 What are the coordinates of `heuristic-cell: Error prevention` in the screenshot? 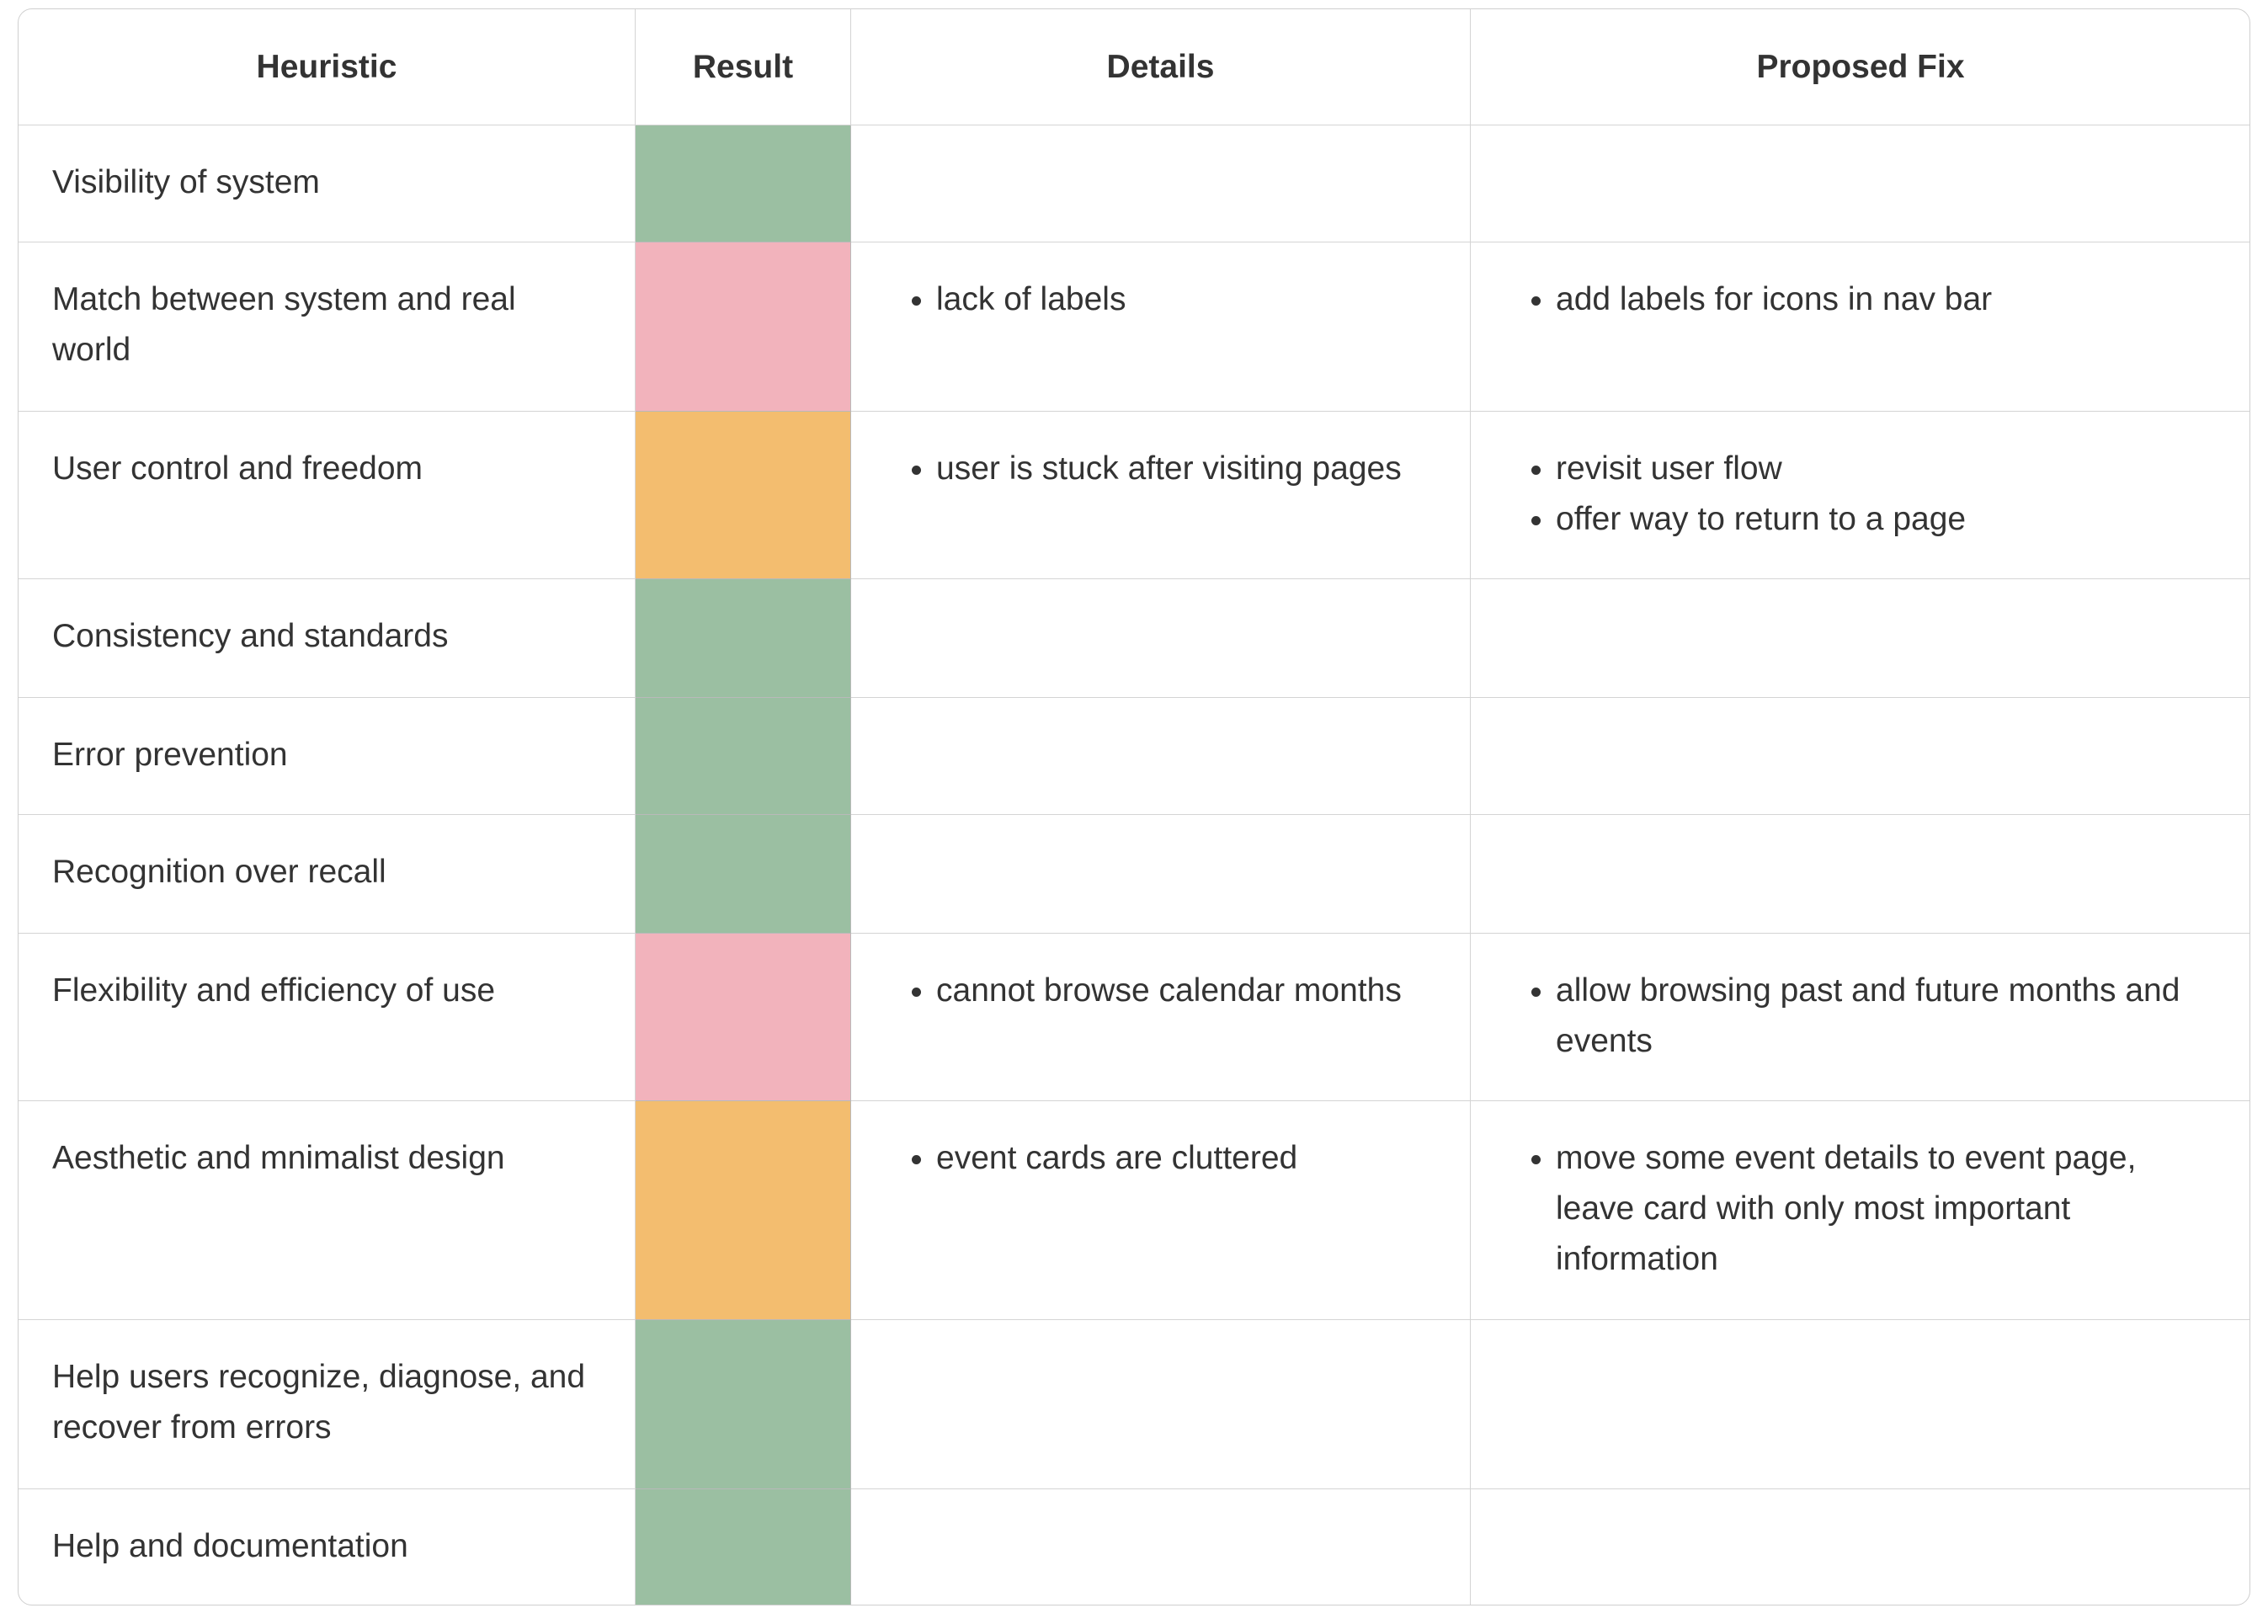 It's located at (327, 756).